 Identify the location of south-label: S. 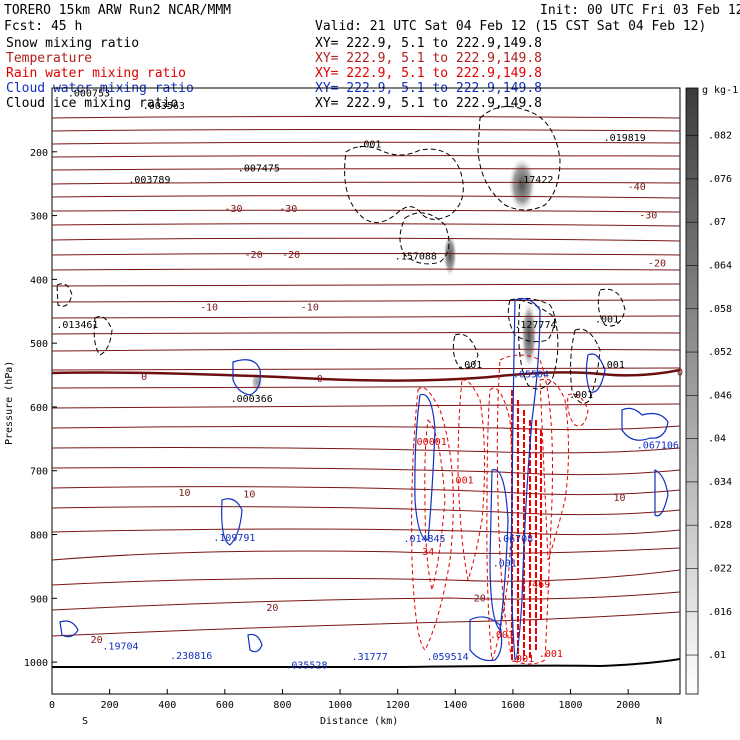
(85, 721).